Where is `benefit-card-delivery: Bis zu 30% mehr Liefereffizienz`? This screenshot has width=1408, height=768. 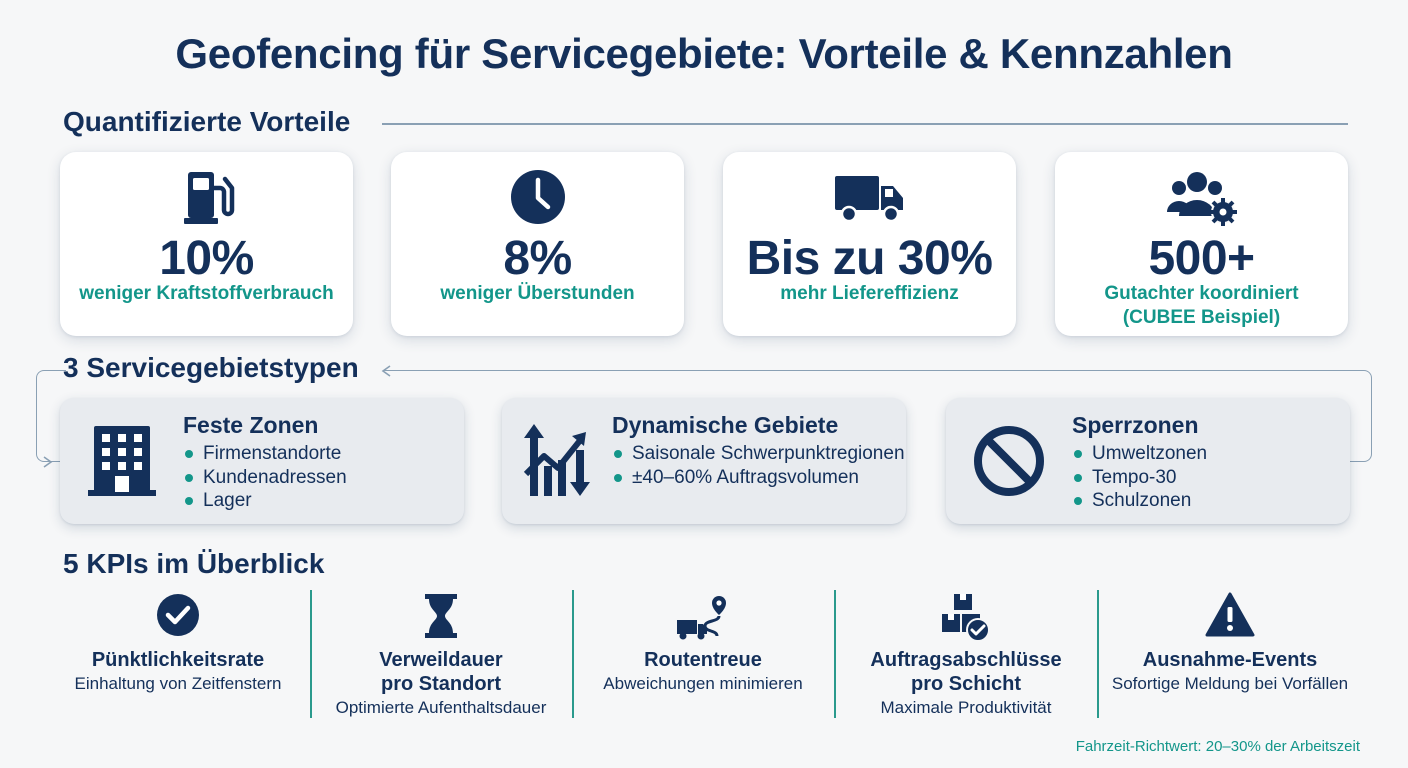 benefit-card-delivery: Bis zu 30% mehr Liefereffizienz is located at coordinates (869, 244).